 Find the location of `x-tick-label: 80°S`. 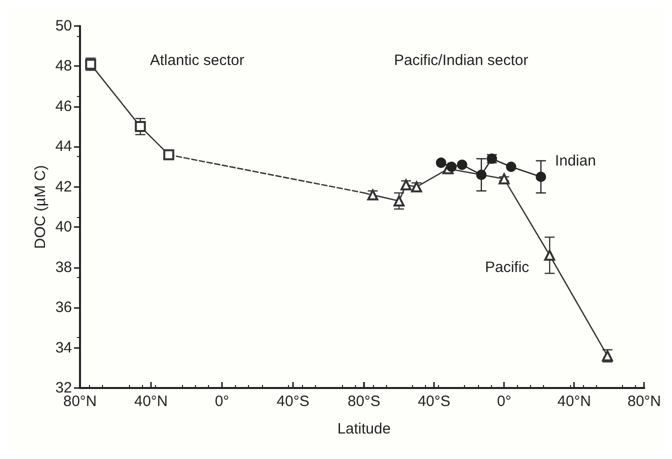

x-tick-label: 80°S is located at coordinates (364, 401).